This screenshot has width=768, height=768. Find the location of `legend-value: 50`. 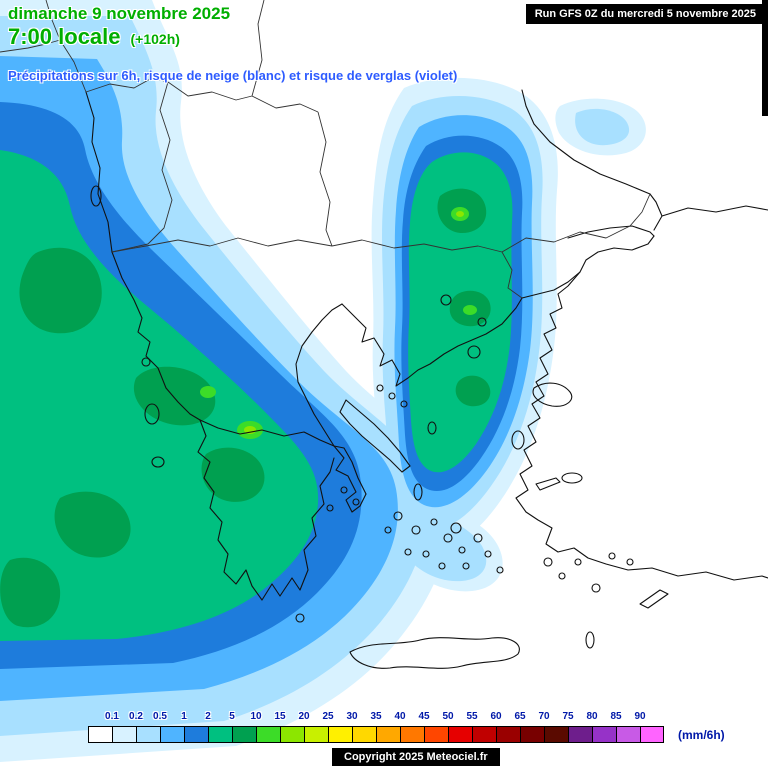

legend-value: 50 is located at coordinates (448, 716).